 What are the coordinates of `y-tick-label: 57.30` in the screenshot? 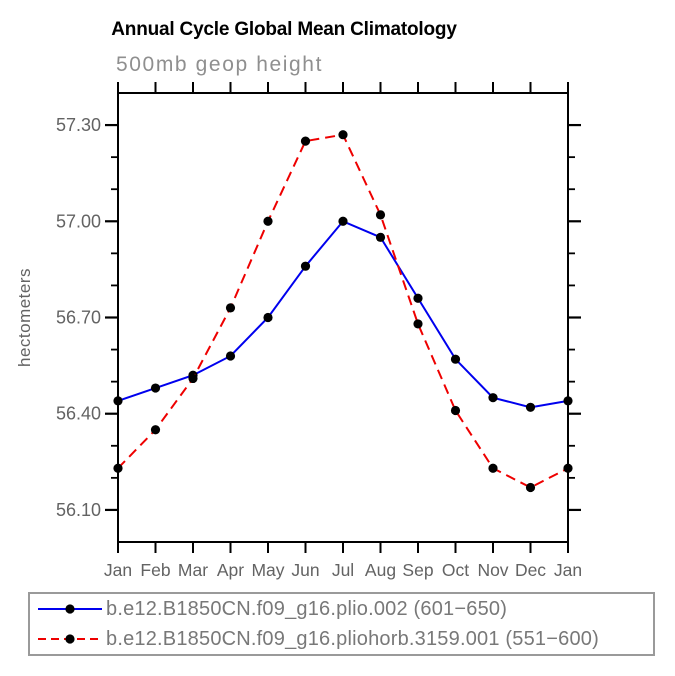 It's located at (78, 125).